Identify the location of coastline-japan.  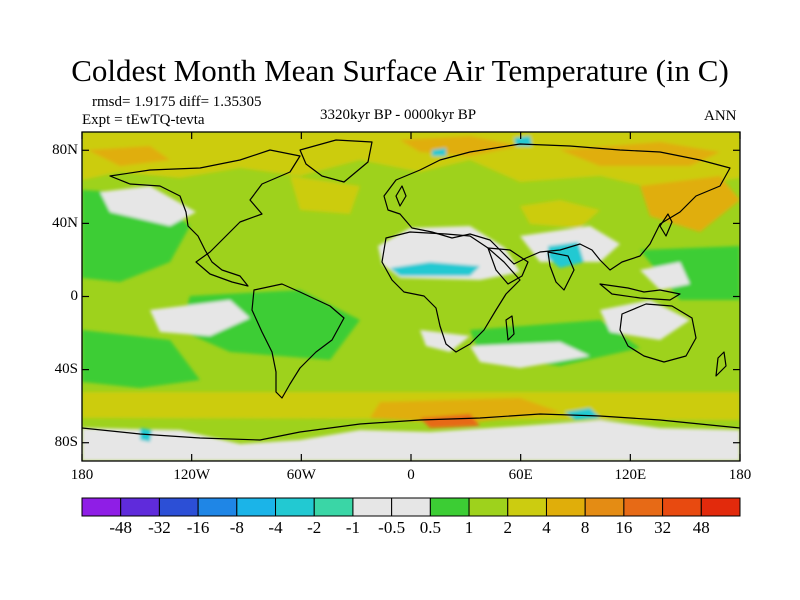
(666, 225).